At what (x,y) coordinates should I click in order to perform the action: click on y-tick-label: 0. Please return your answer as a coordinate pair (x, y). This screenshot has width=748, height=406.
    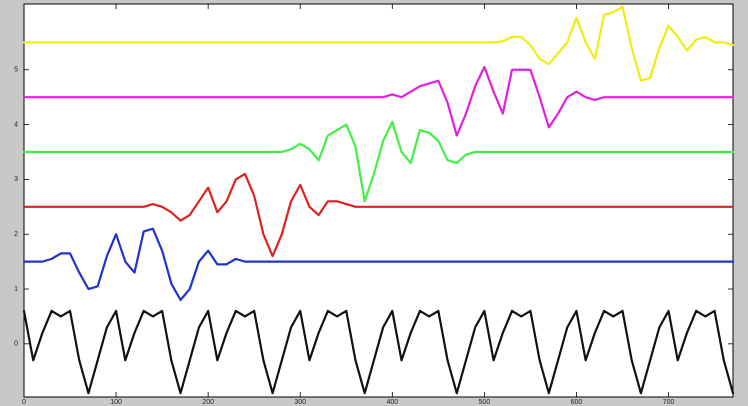
    Looking at the image, I should click on (16, 344).